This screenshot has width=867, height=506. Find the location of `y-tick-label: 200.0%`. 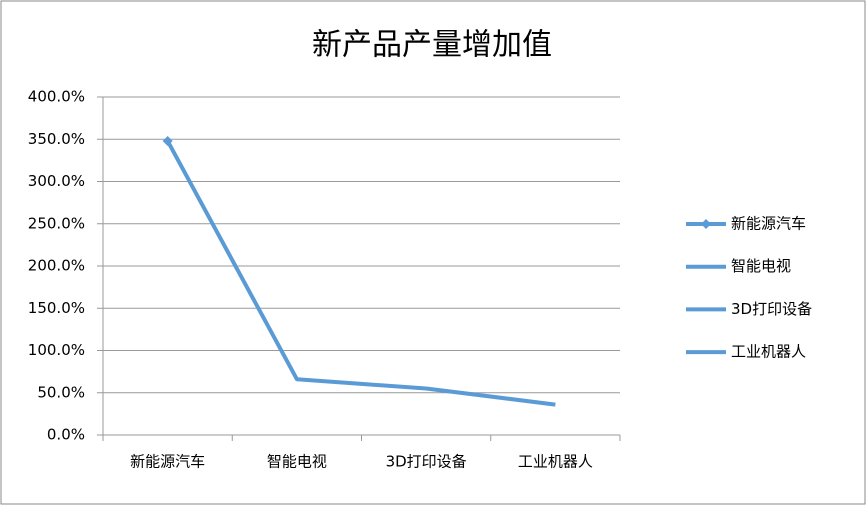

y-tick-label: 200.0% is located at coordinates (56, 266).